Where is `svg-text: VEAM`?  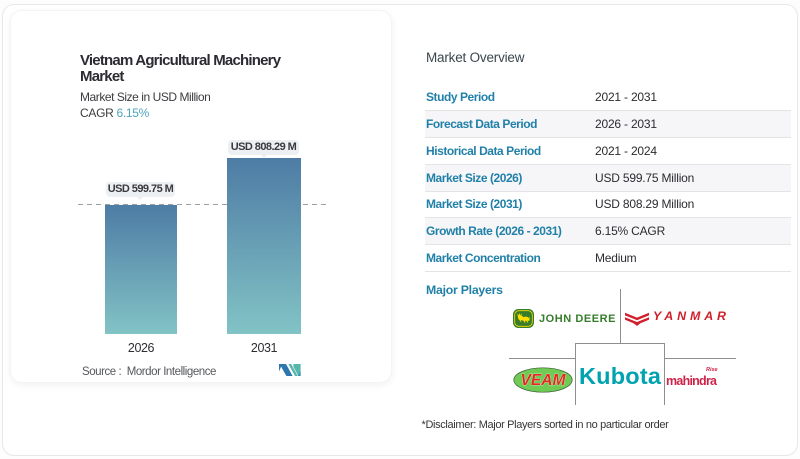
svg-text: VEAM is located at coordinates (544, 380).